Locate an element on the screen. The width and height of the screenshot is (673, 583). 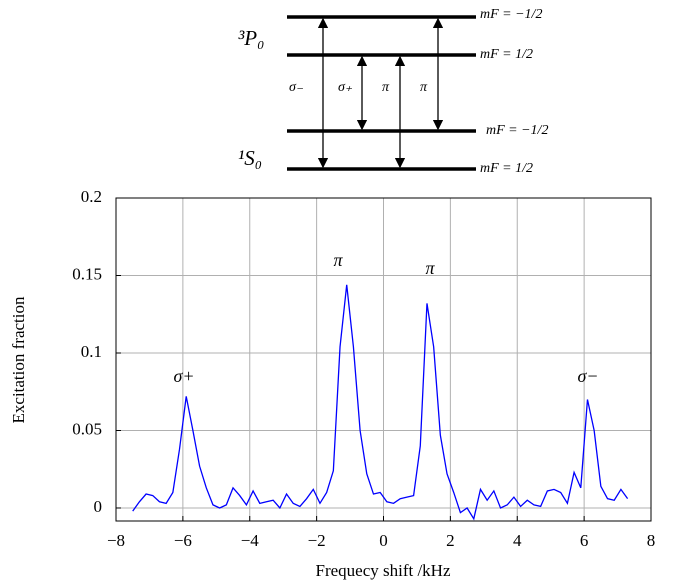
y-axis-label: Excitation fraction is located at coordinates (18, 359).